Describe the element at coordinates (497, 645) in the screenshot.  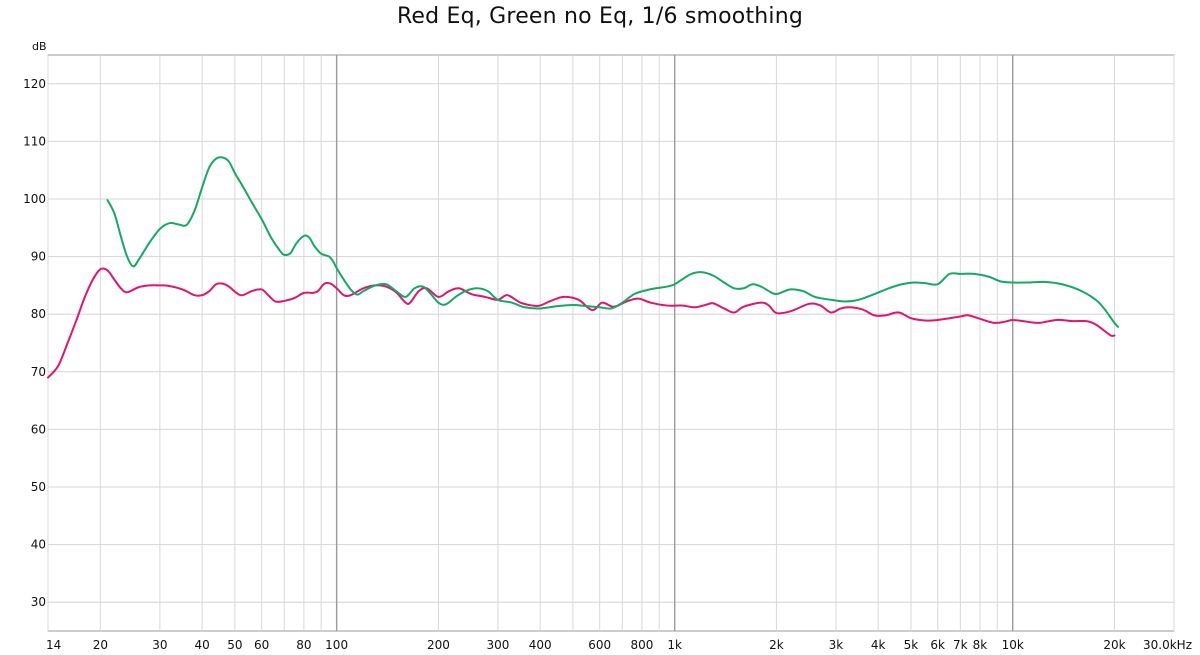
I see `x-tick-label: 300` at that location.